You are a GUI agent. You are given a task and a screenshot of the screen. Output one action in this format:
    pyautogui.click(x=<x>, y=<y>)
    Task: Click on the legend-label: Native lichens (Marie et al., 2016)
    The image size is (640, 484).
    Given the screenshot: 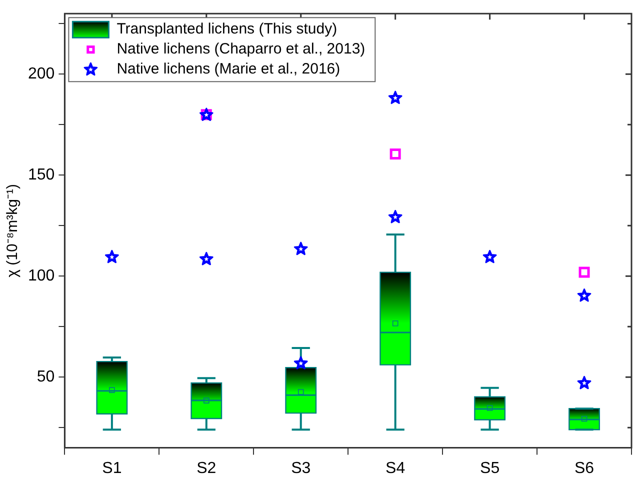 What is the action you would take?
    pyautogui.click(x=228, y=69)
    